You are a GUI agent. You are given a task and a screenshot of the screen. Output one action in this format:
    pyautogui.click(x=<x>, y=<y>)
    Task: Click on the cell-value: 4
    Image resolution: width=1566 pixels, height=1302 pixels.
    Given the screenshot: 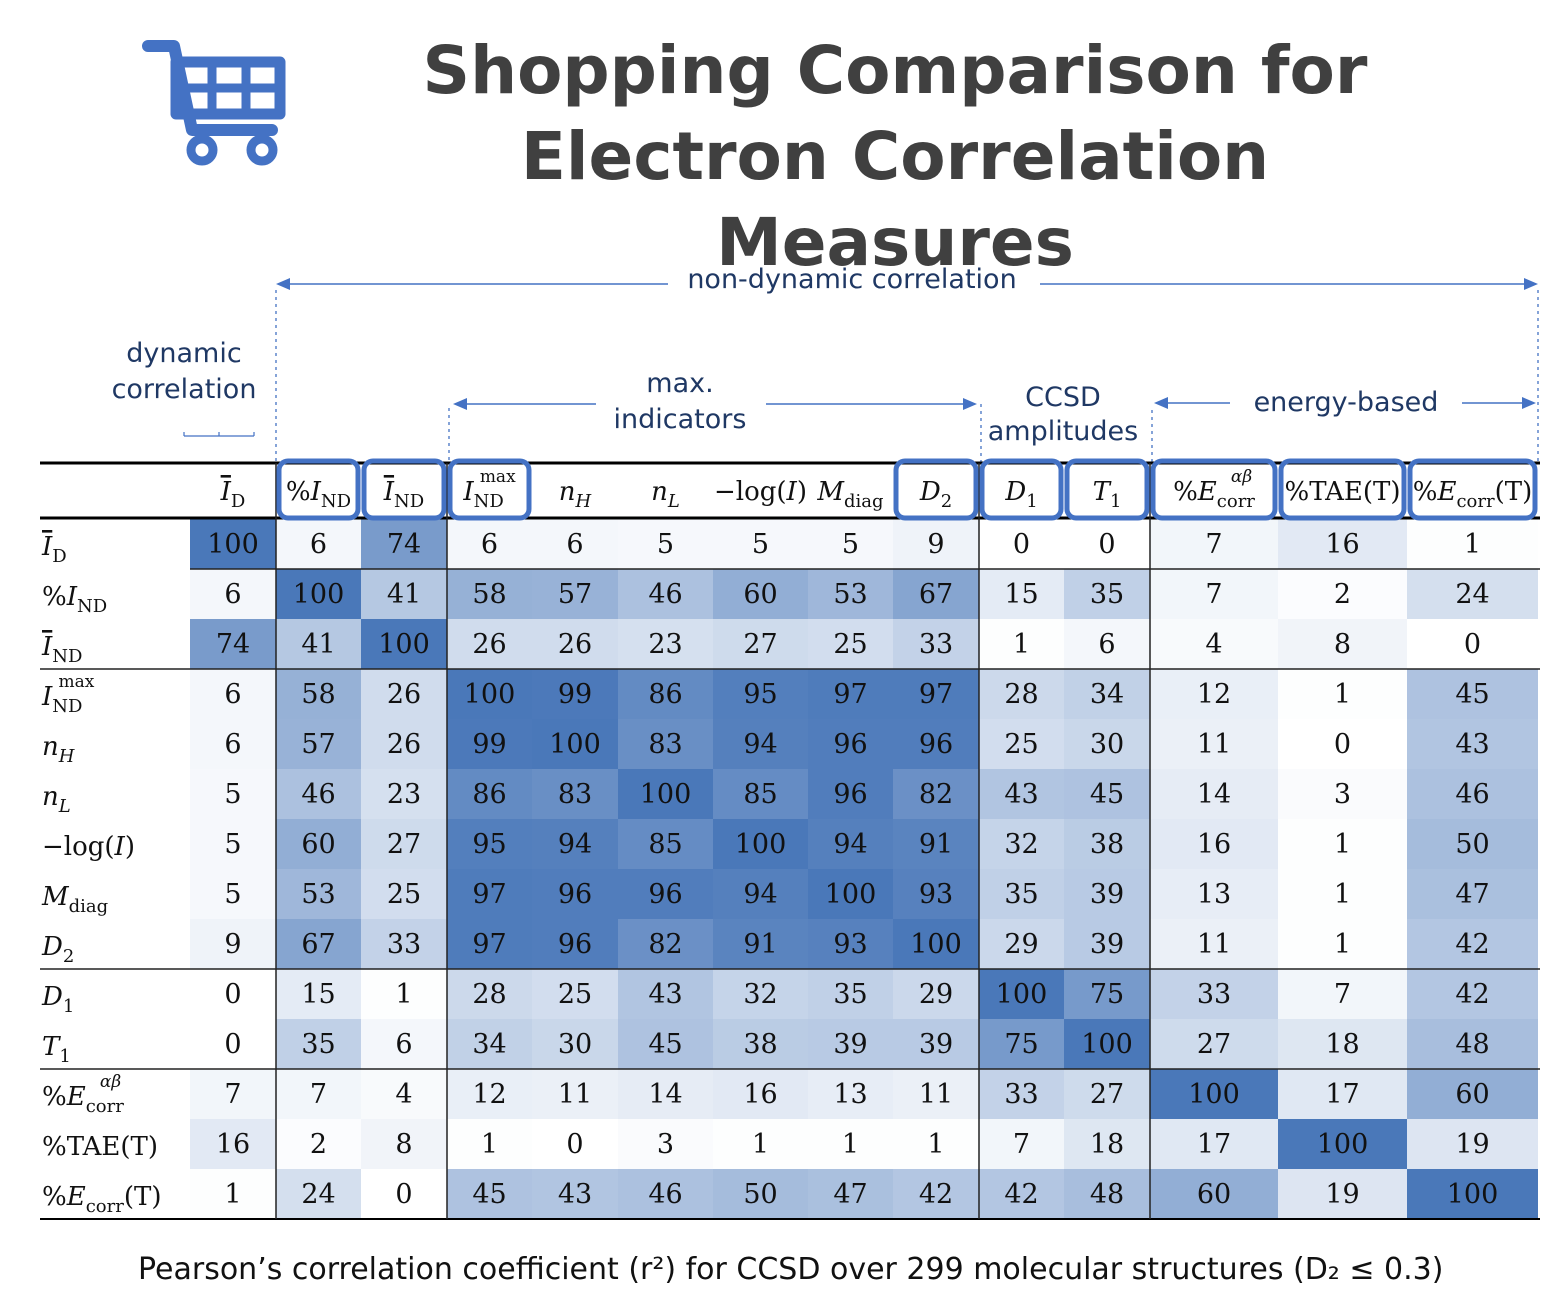 What is the action you would take?
    pyautogui.click(x=403, y=1094)
    